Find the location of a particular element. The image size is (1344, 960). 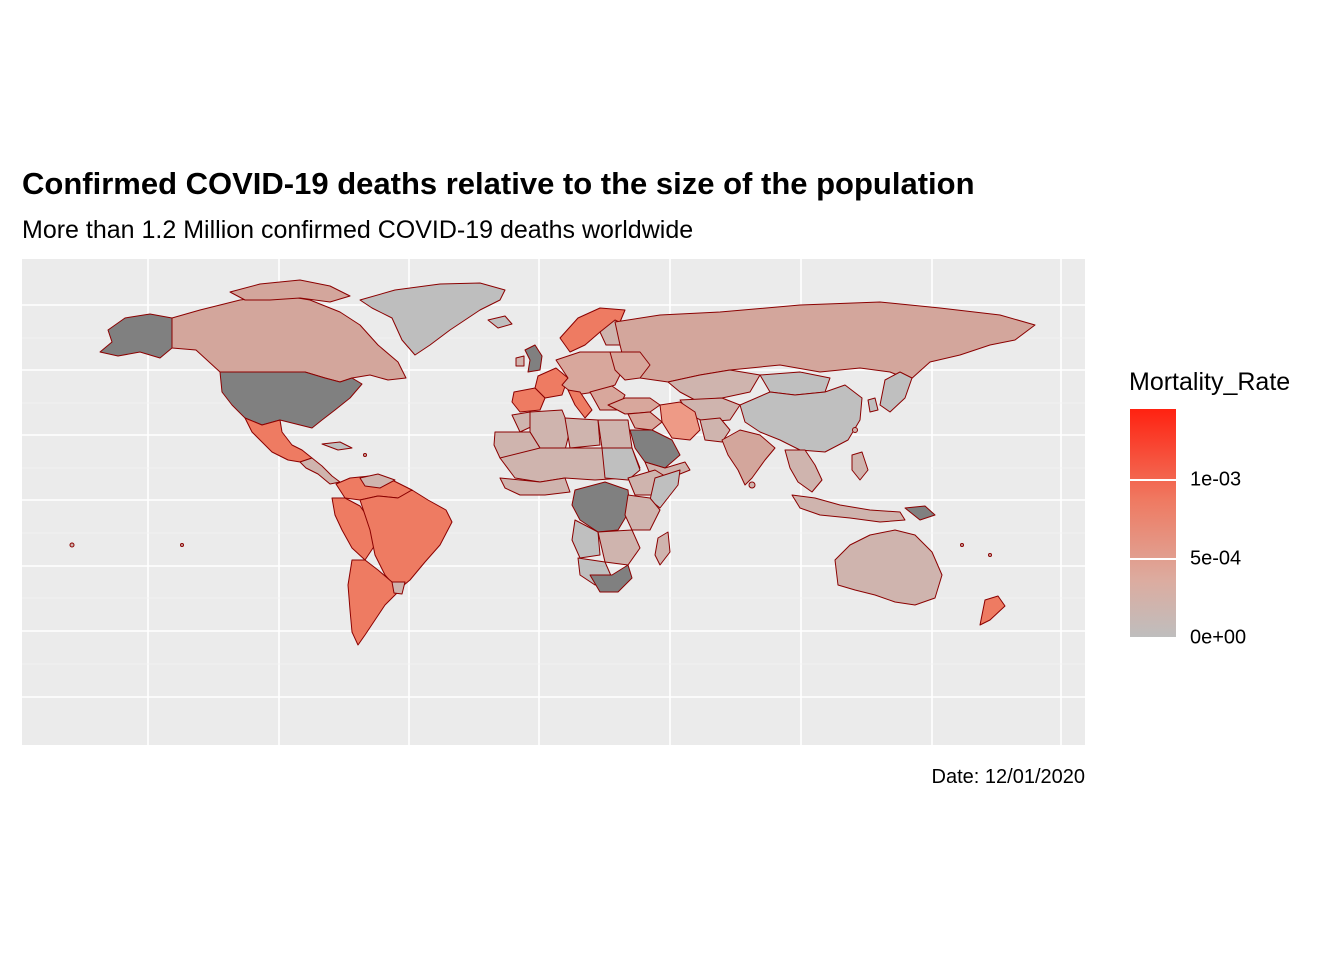

country-mongolia is located at coordinates (795, 383).